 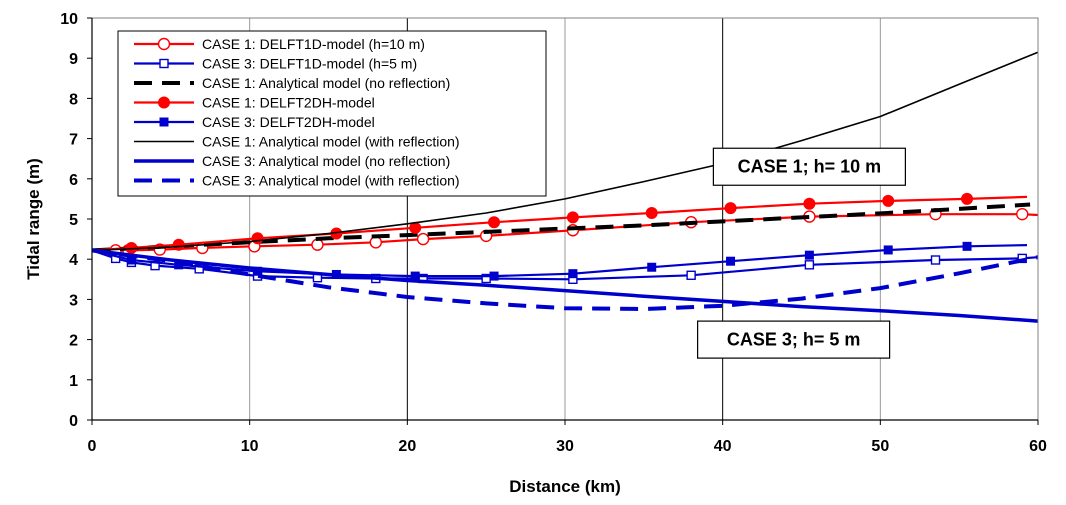 I want to click on y-tick-label: 3, so click(x=73, y=300).